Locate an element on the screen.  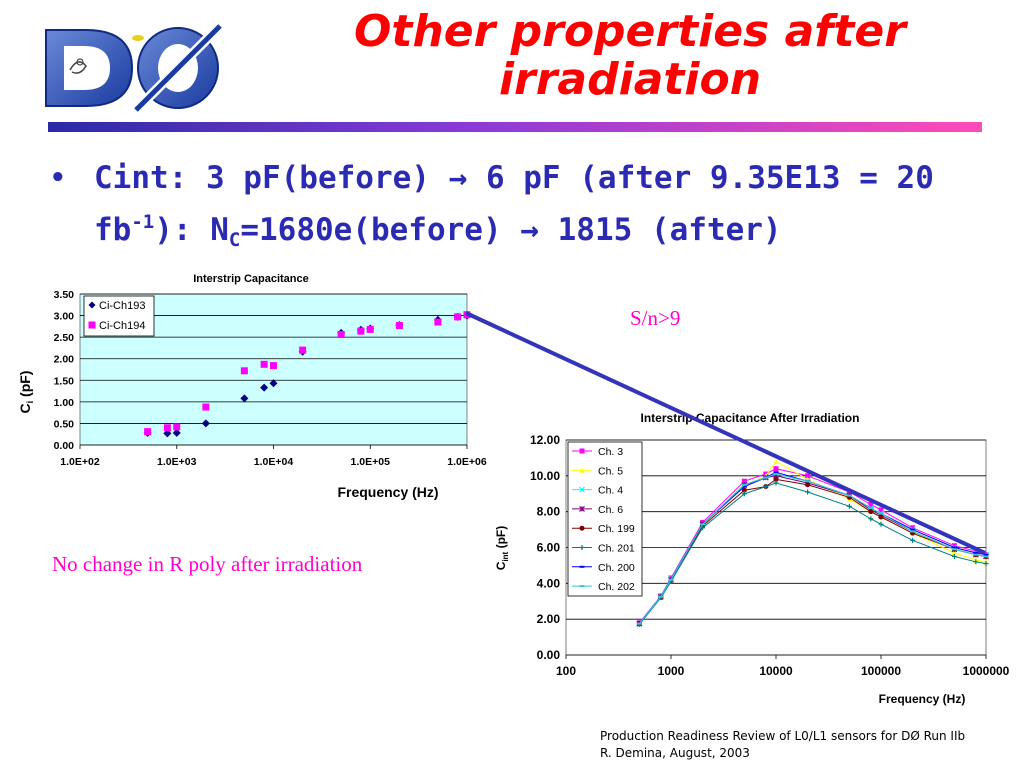
x-tick-label: 10000 is located at coordinates (776, 671).